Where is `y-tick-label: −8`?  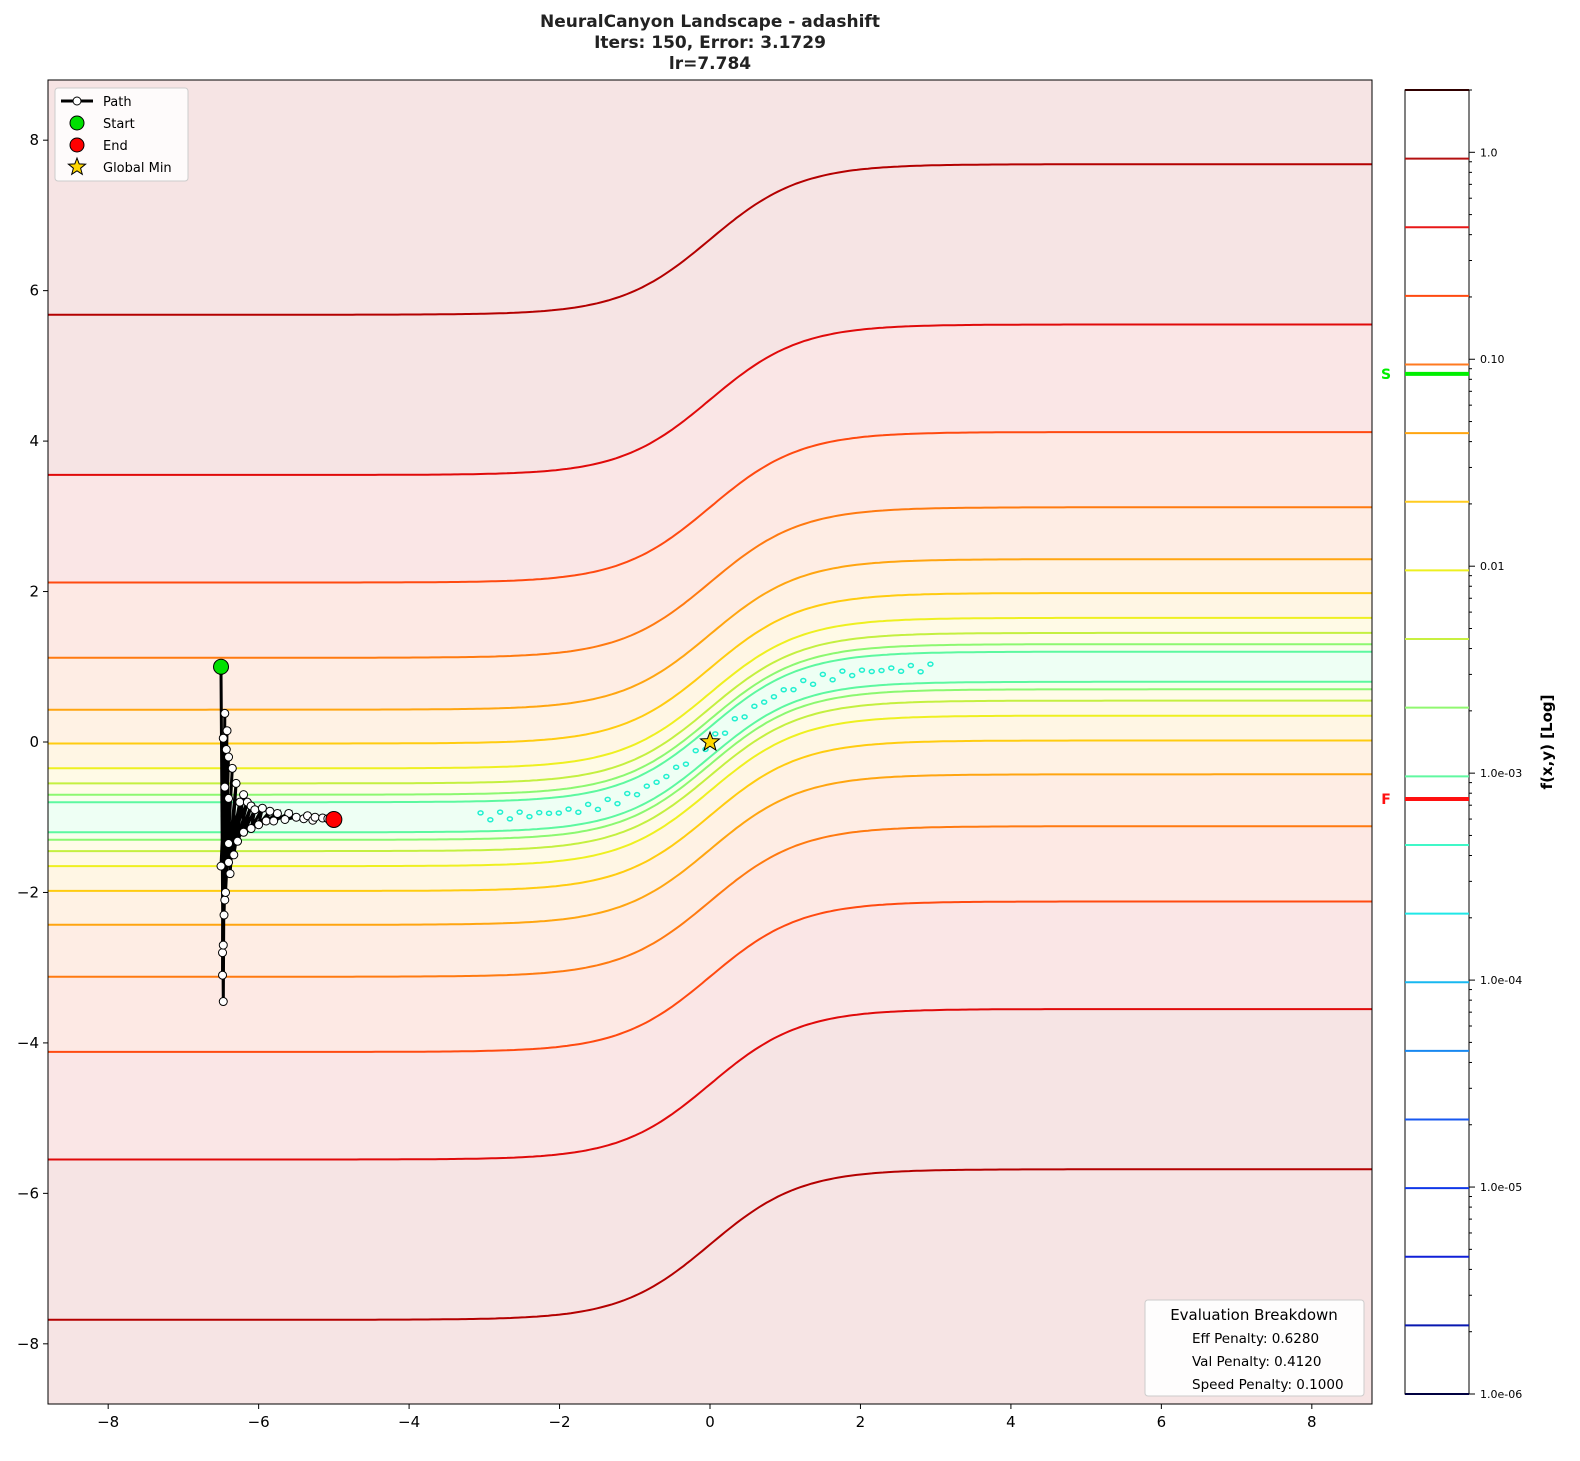 y-tick-label: −8 is located at coordinates (28, 1344).